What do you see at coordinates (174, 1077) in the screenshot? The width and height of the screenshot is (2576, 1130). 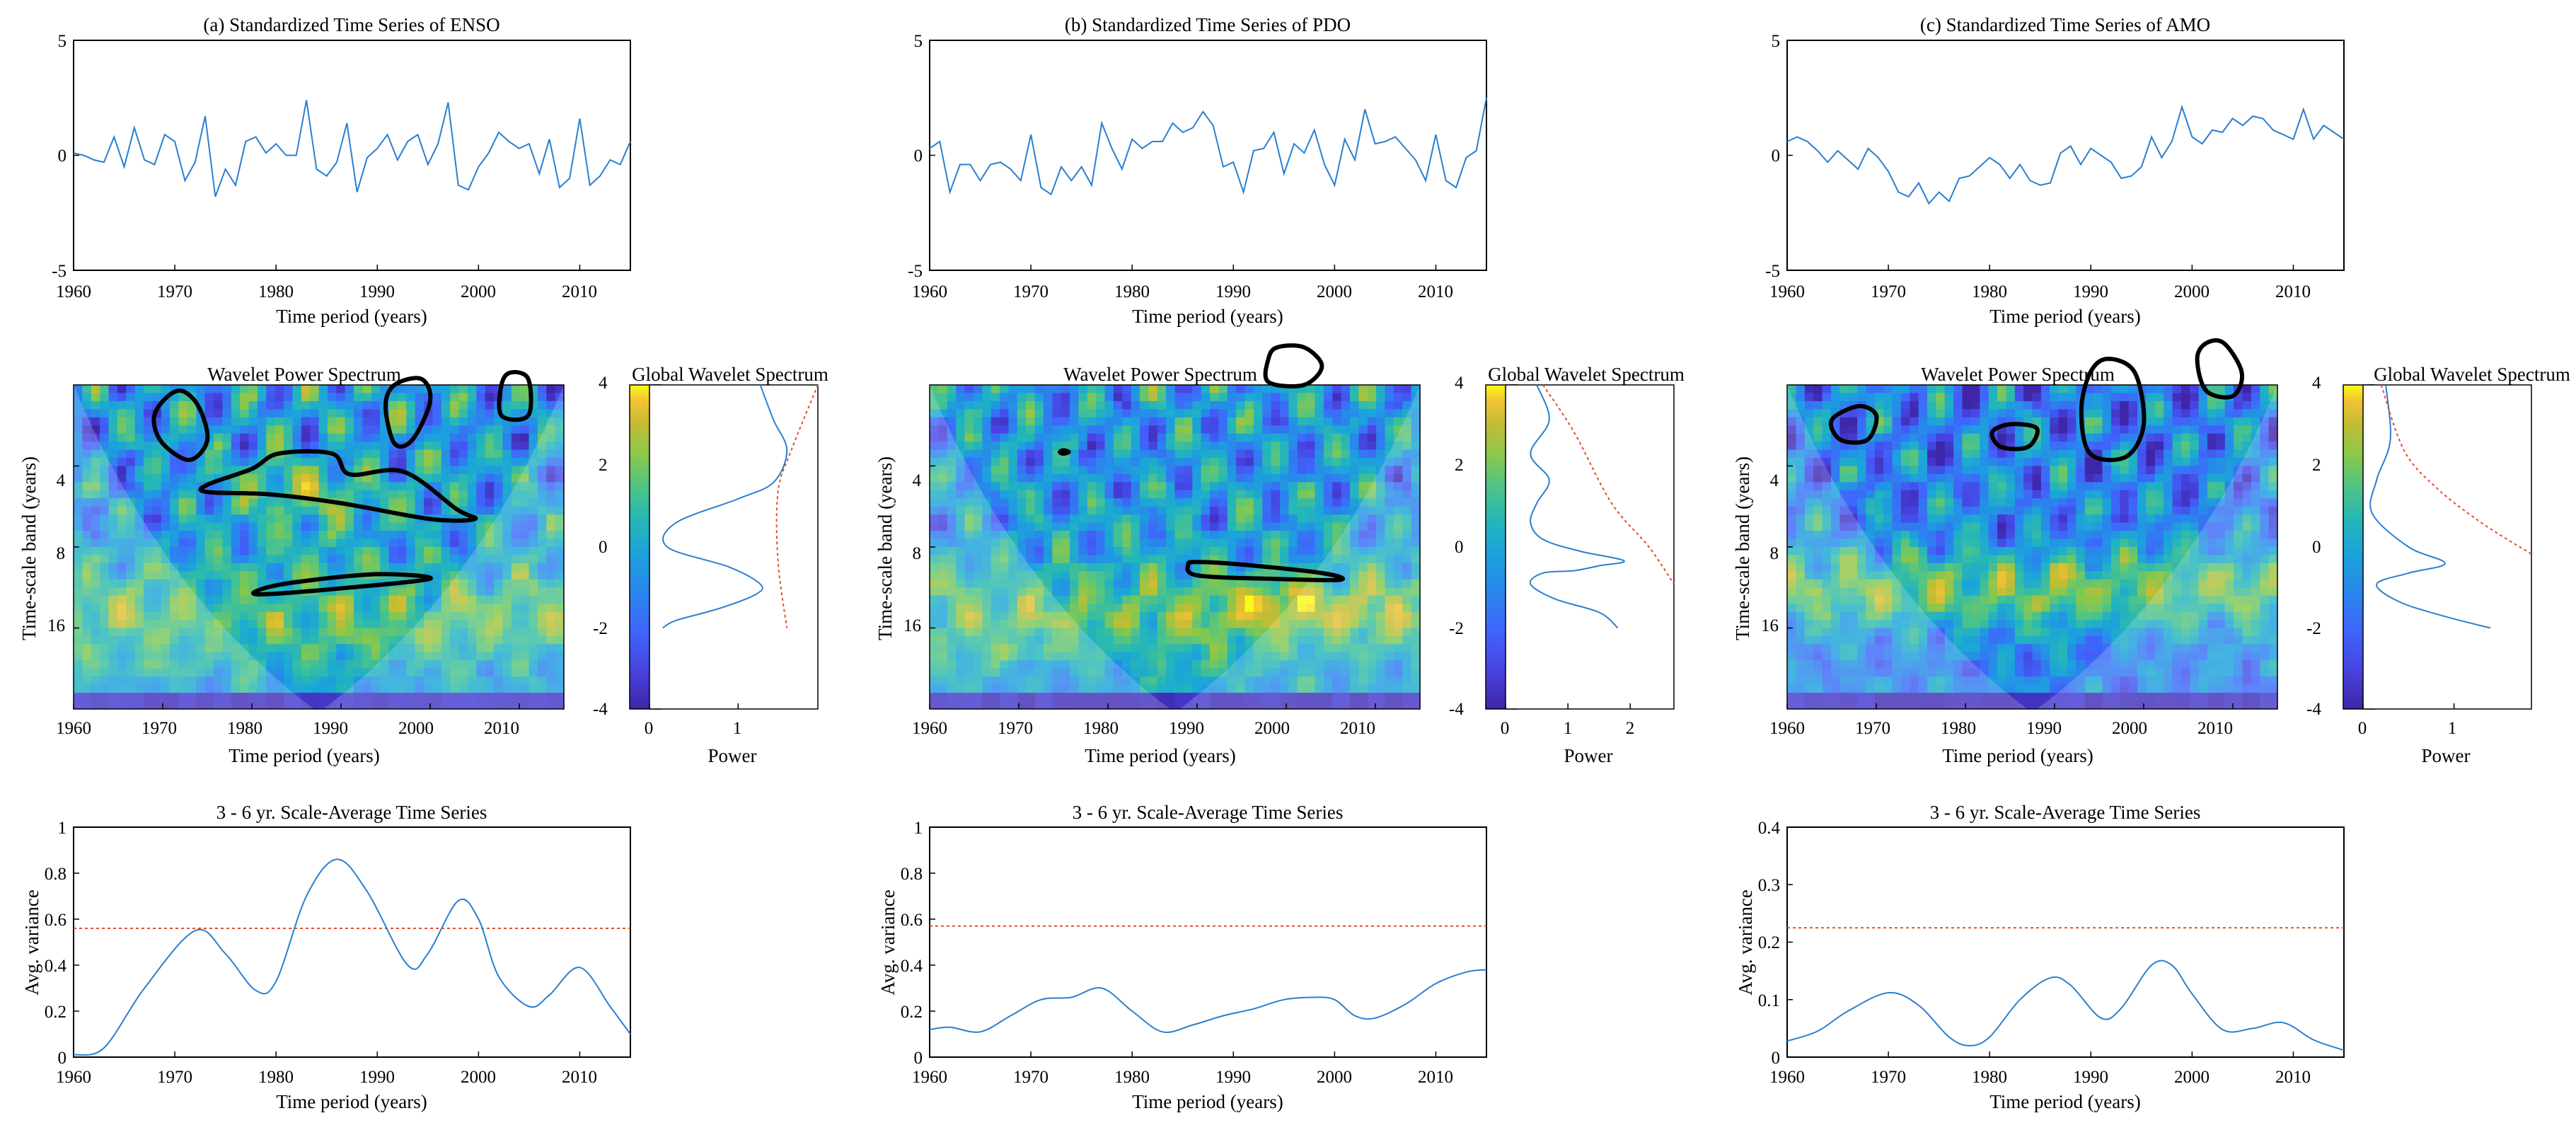 I see `x-tick-label: 1970` at bounding box center [174, 1077].